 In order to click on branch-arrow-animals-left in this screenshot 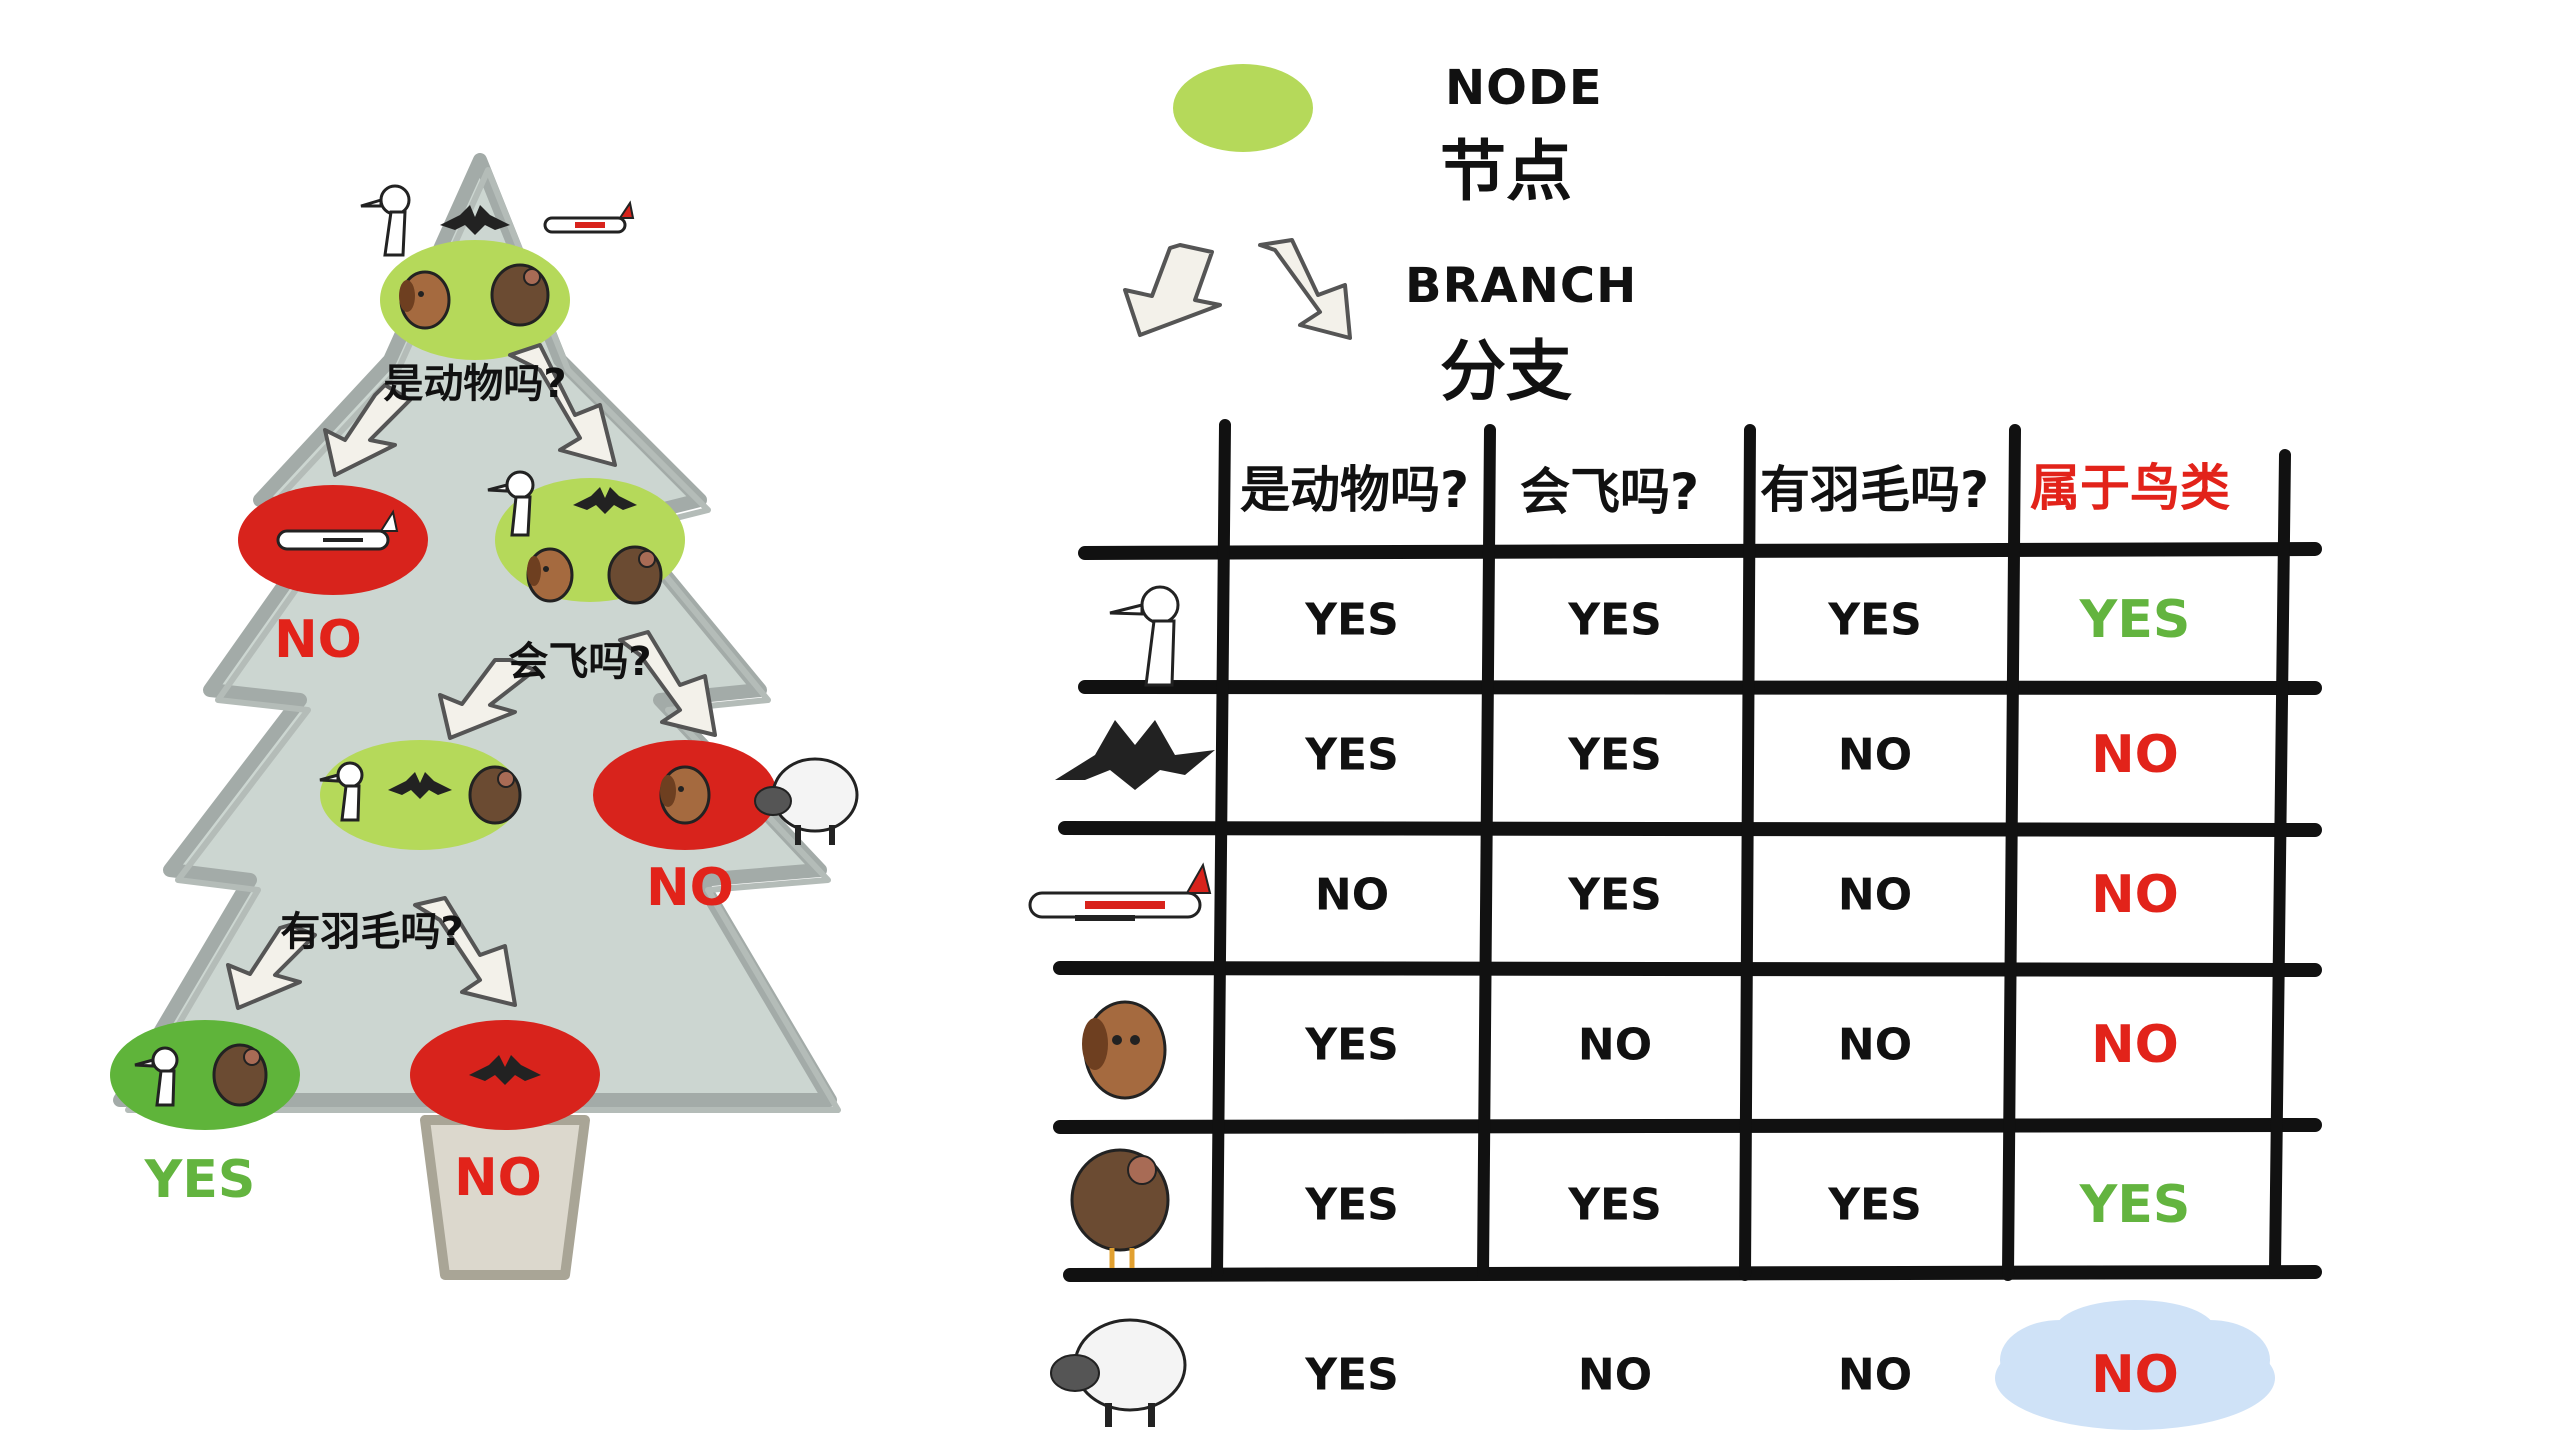, I will do `click(487, 699)`.